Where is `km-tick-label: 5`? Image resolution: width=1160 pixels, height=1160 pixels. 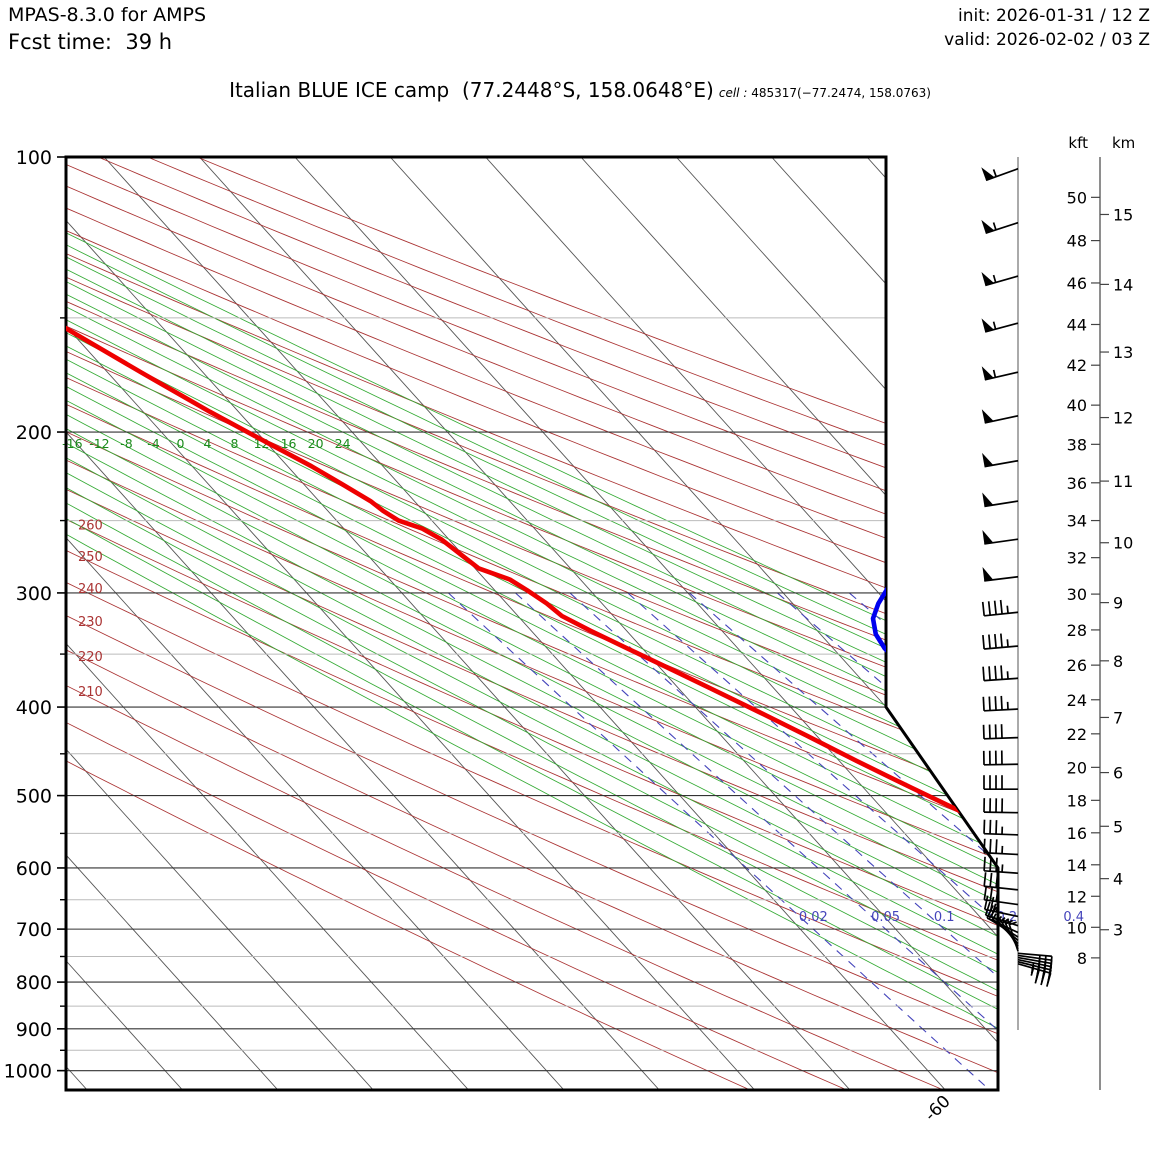
km-tick-label: 5 is located at coordinates (1118, 826).